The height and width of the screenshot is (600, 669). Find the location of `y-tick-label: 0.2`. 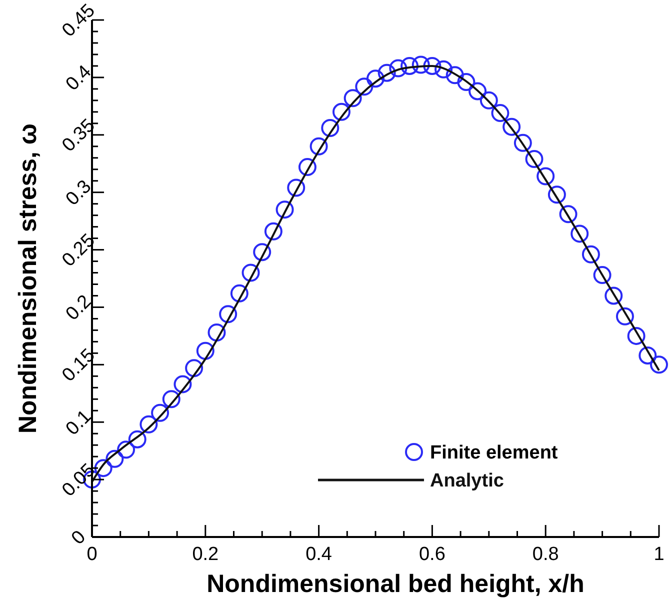

y-tick-label: 0.2 is located at coordinates (79, 308).